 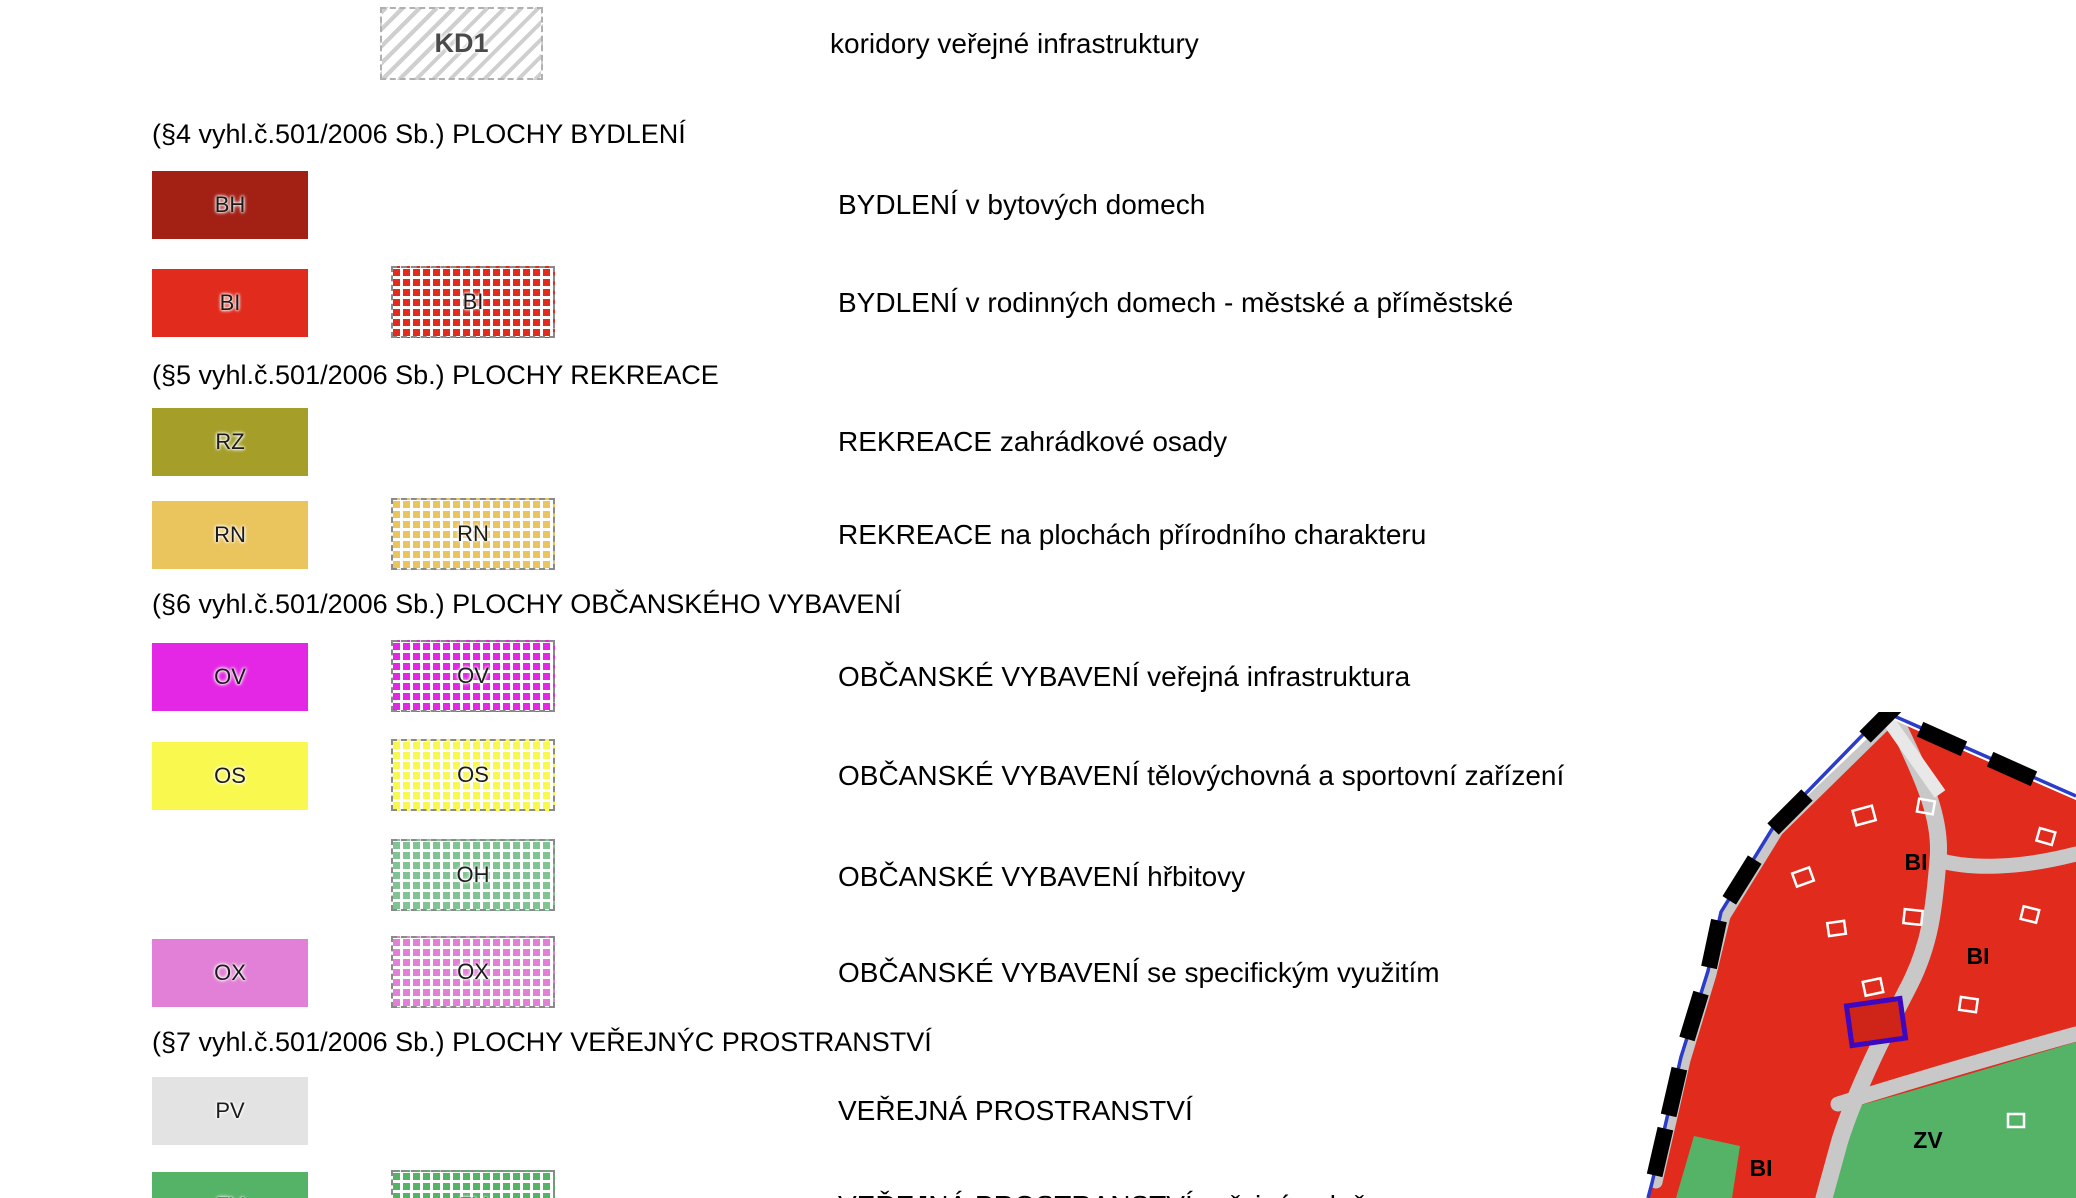 I want to click on legend-label-zv: VEŘEJNÁ PROSTRANSTVÍ veřejná zeleň, so click(x=1102, y=1193).